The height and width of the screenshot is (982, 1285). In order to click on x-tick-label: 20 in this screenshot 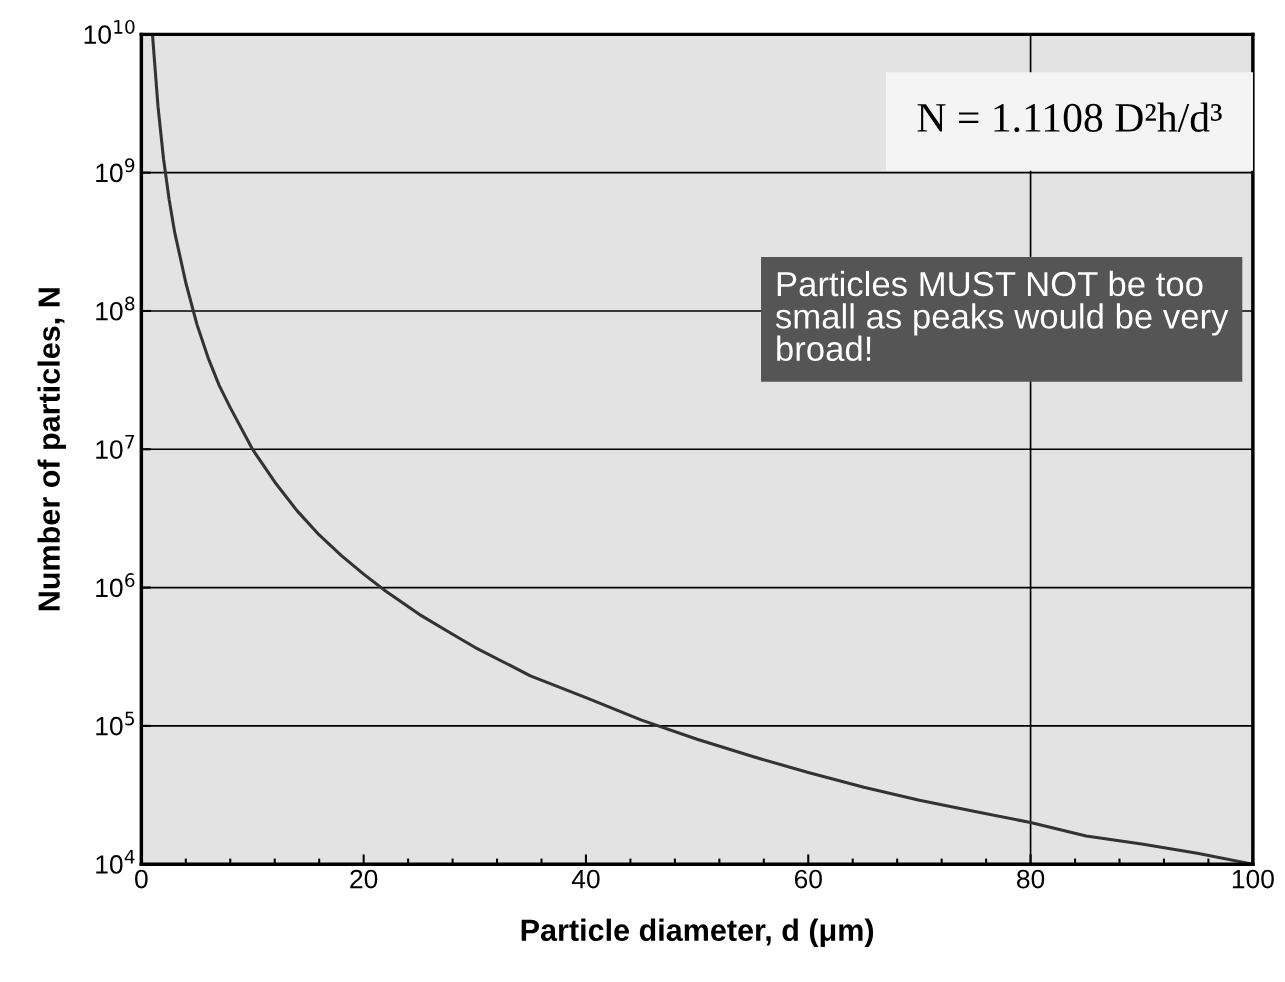, I will do `click(364, 879)`.